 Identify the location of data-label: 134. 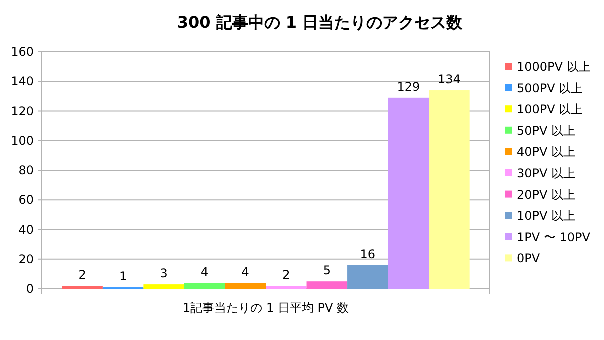
(449, 79).